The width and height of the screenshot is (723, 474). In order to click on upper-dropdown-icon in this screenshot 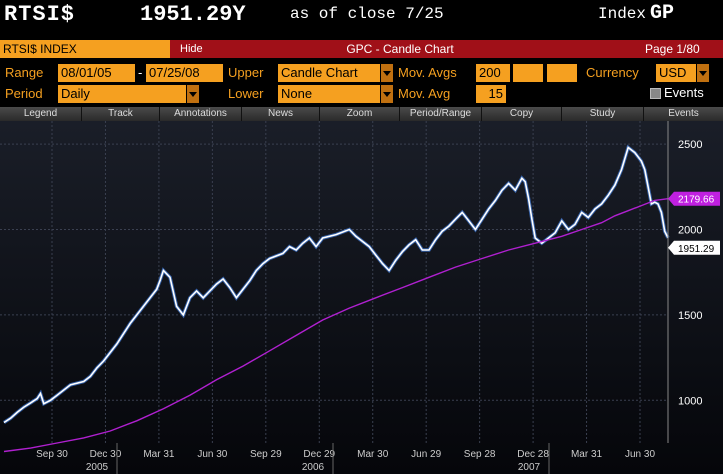, I will do `click(387, 73)`.